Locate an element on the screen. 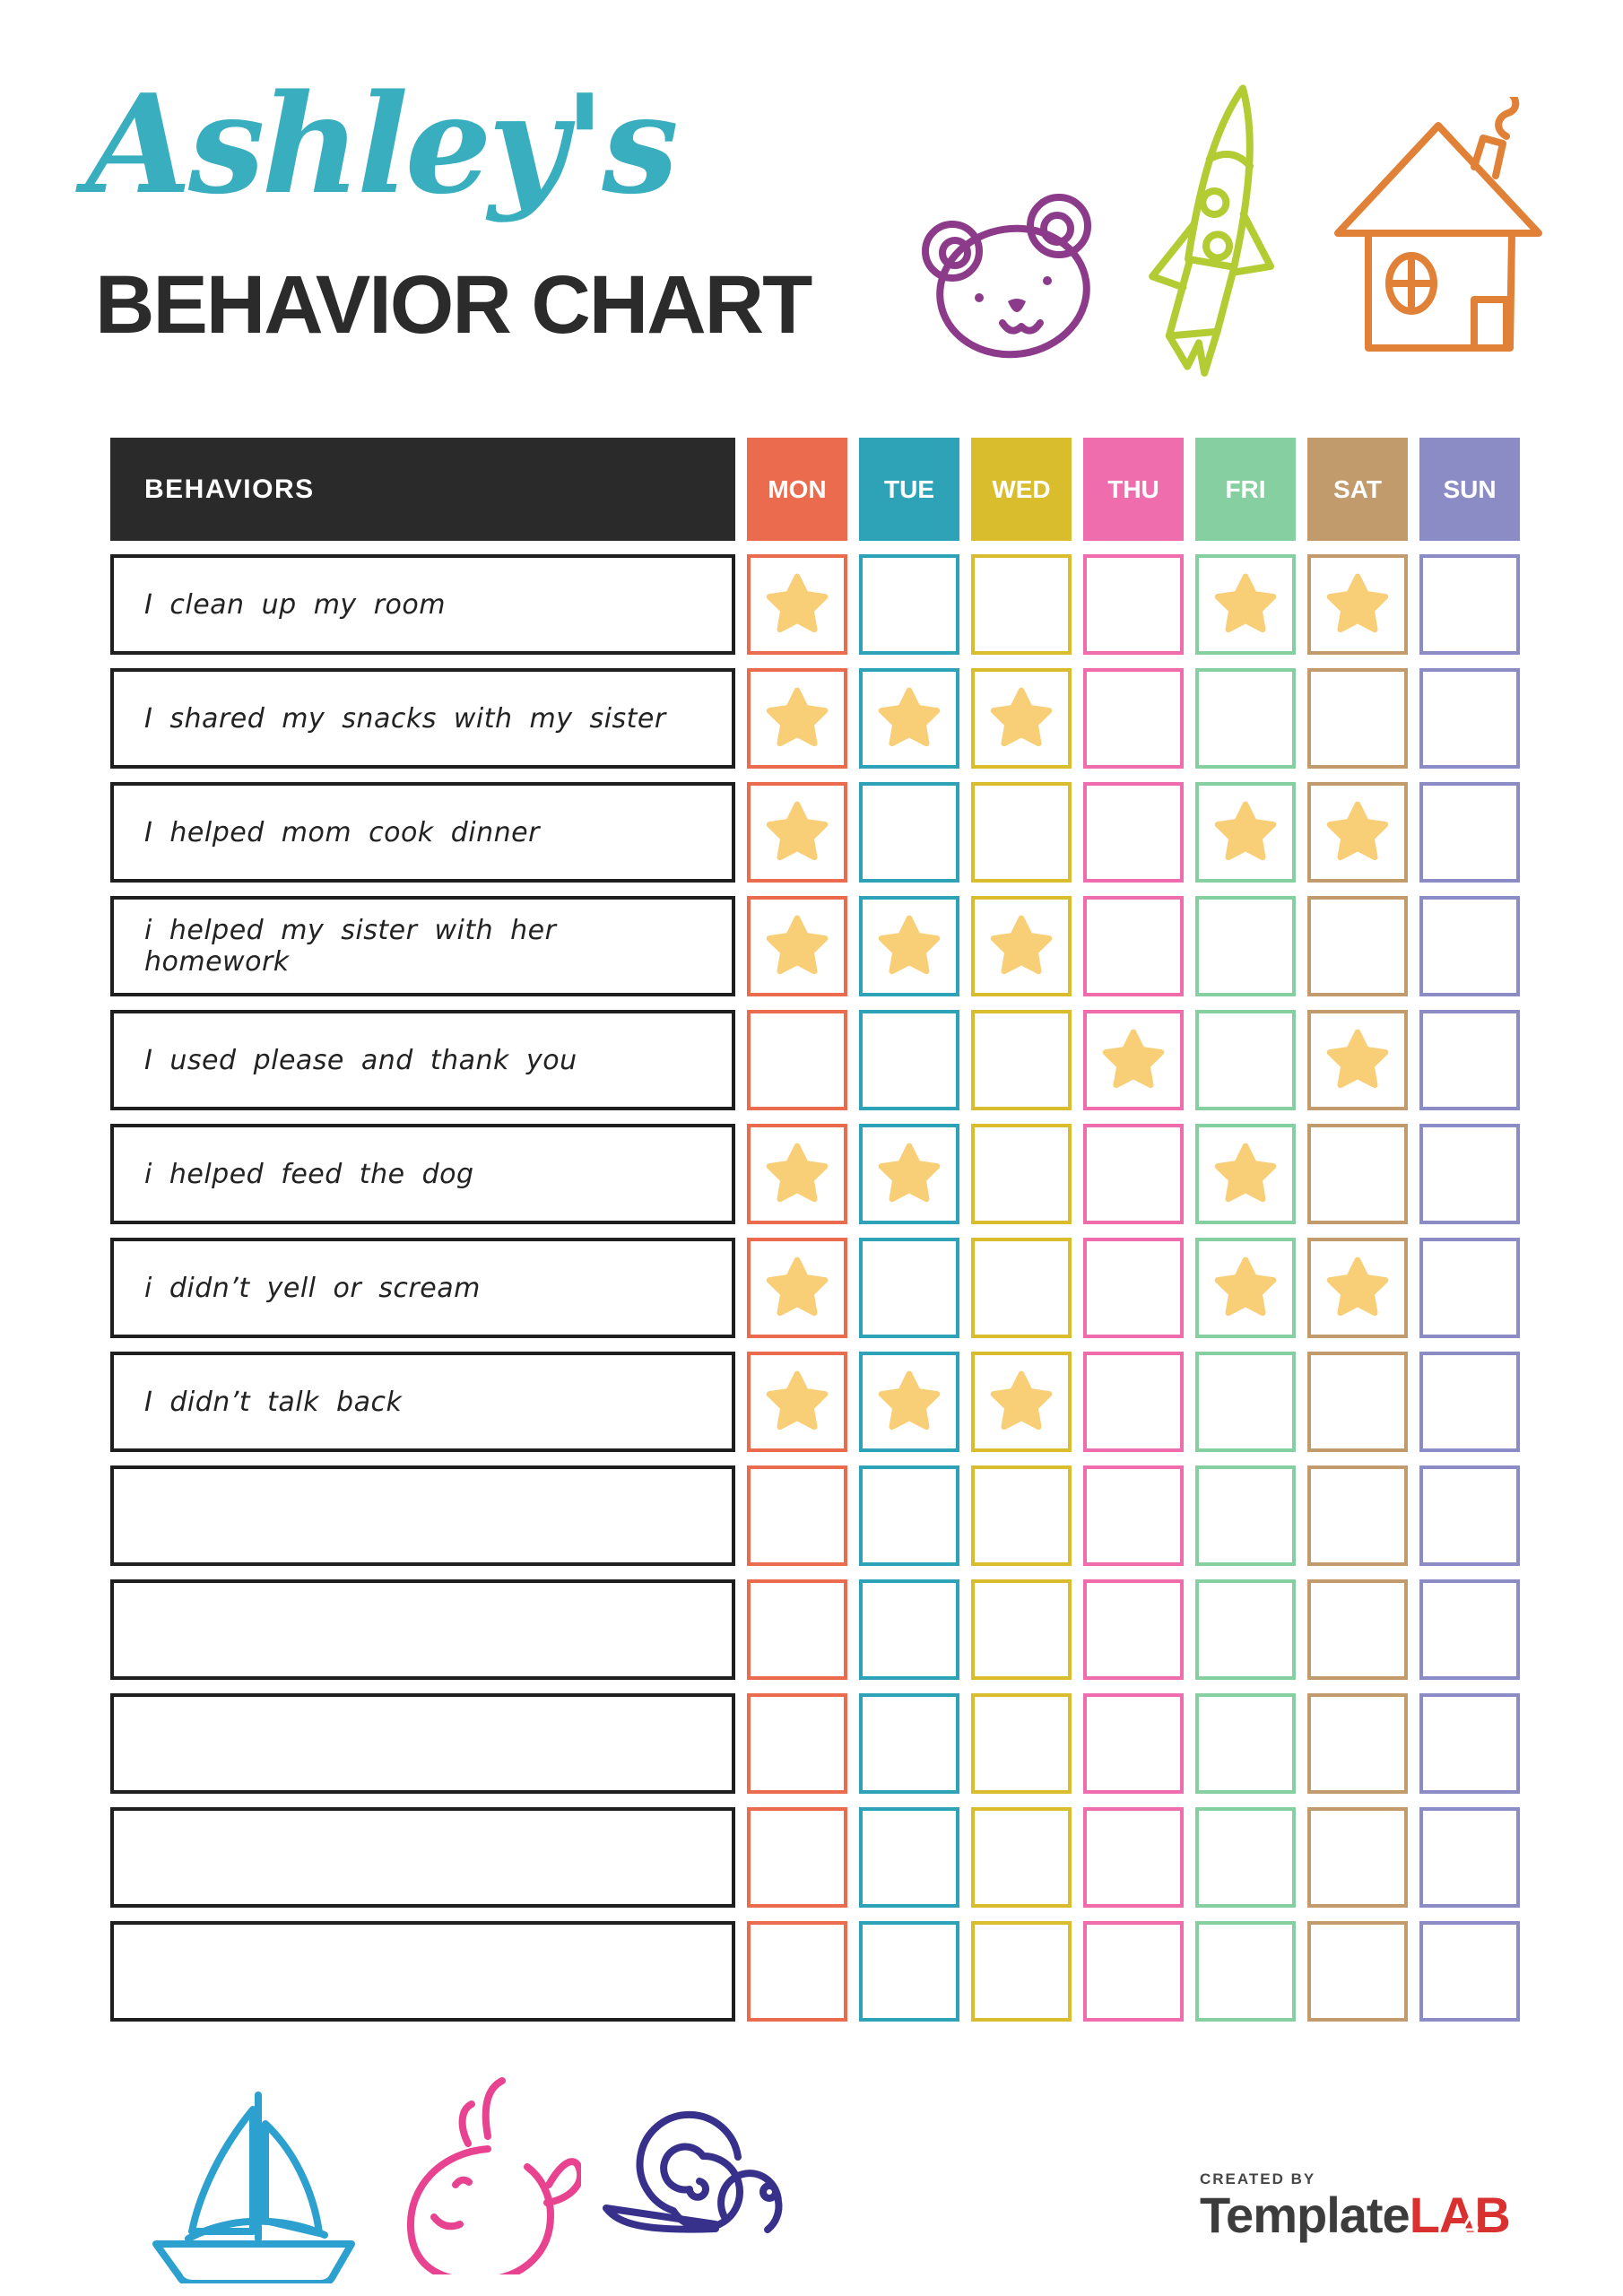  star-cell-row4-mon is located at coordinates (797, 946).